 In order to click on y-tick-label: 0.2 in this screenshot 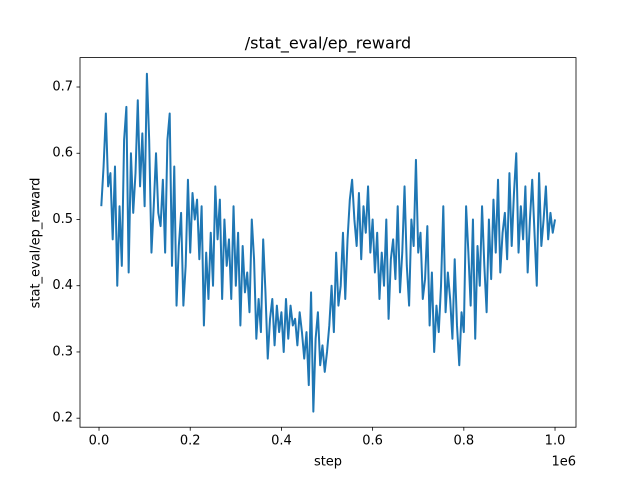, I will do `click(62, 418)`.